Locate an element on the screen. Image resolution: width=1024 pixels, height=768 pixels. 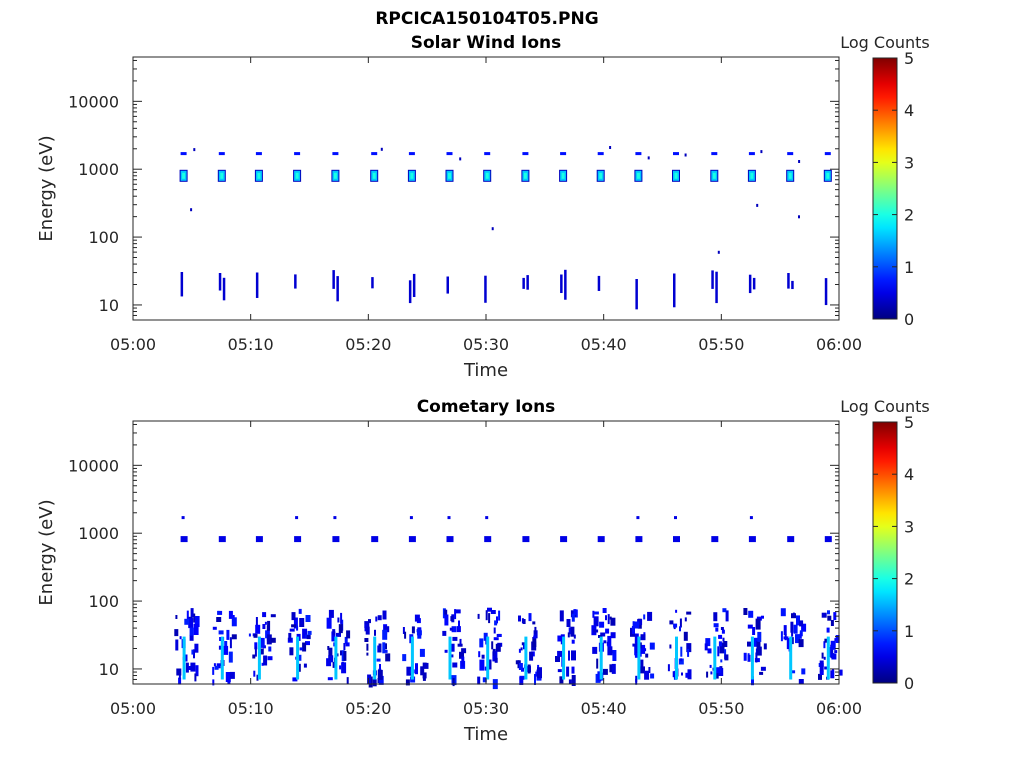
figure-title: RPCICA150104T05.PNG is located at coordinates (486, 19).